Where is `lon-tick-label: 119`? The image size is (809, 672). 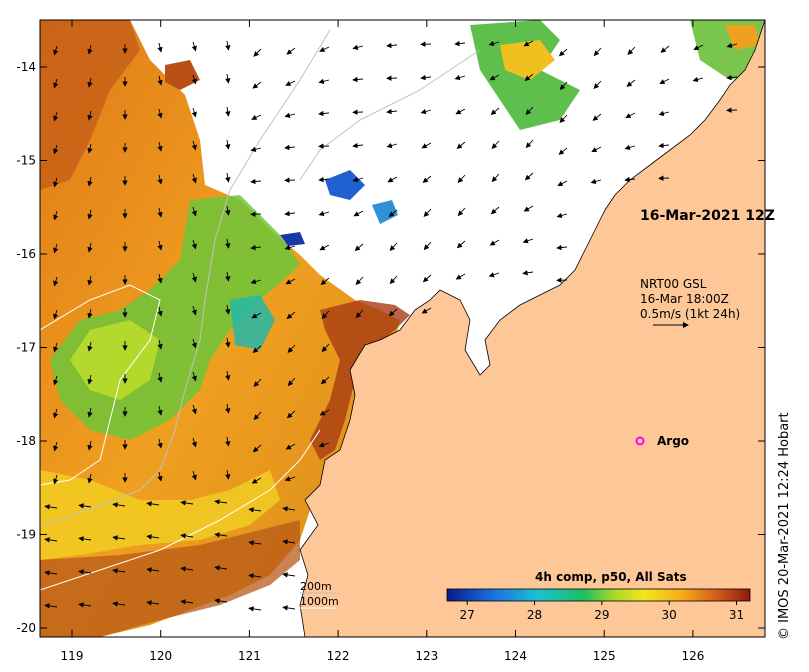 lon-tick-label: 119 is located at coordinates (72, 656).